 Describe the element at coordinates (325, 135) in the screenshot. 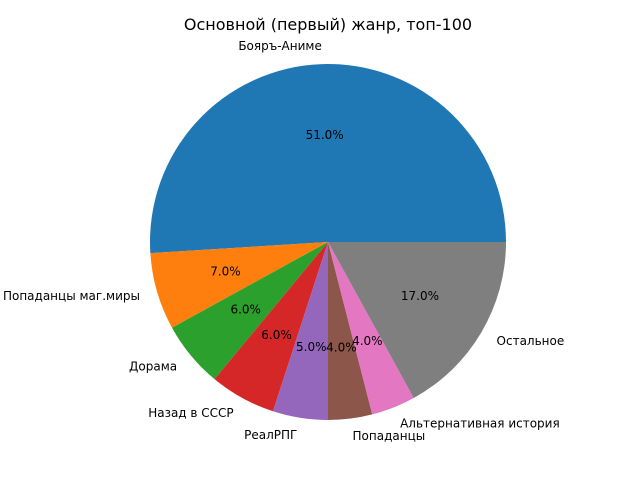

I see `percent-label-1: 51.0%` at that location.